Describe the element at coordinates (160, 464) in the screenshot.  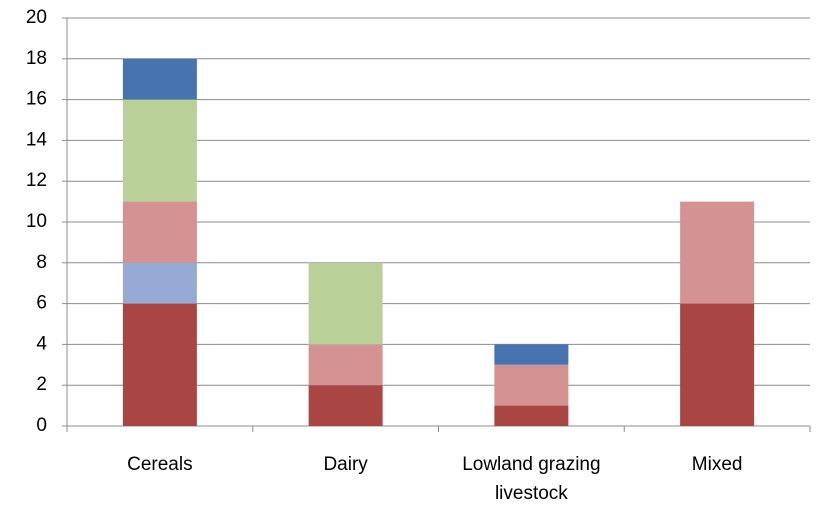
I see `x-tick-label: Cereals` at that location.